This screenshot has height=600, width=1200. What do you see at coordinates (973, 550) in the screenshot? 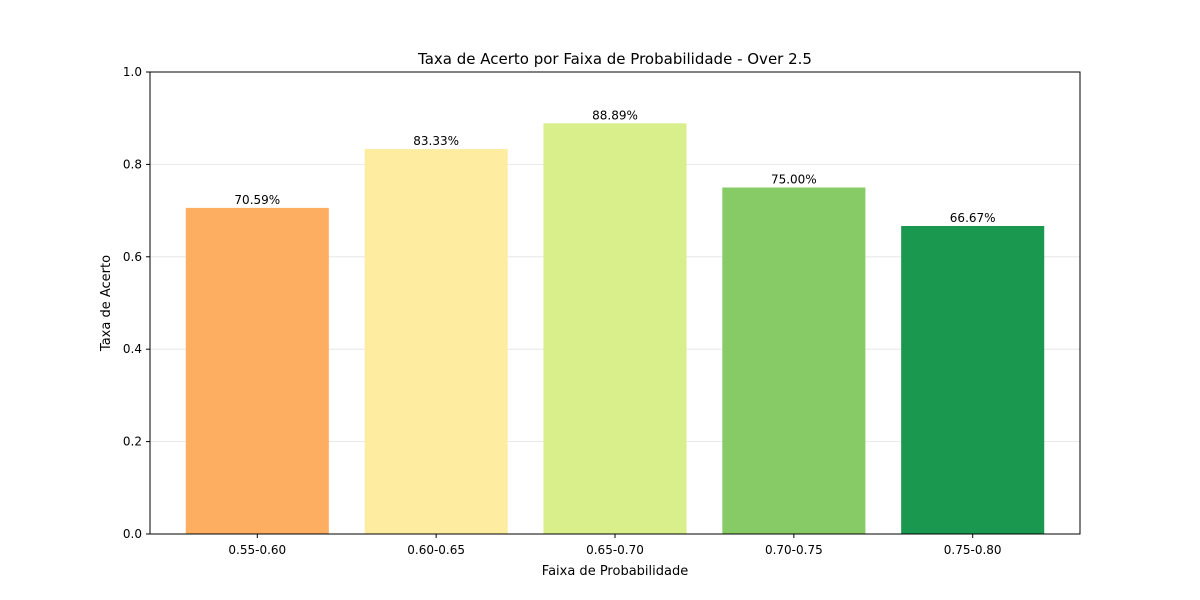
I see `x-tick-label: 0.75-0.80` at bounding box center [973, 550].